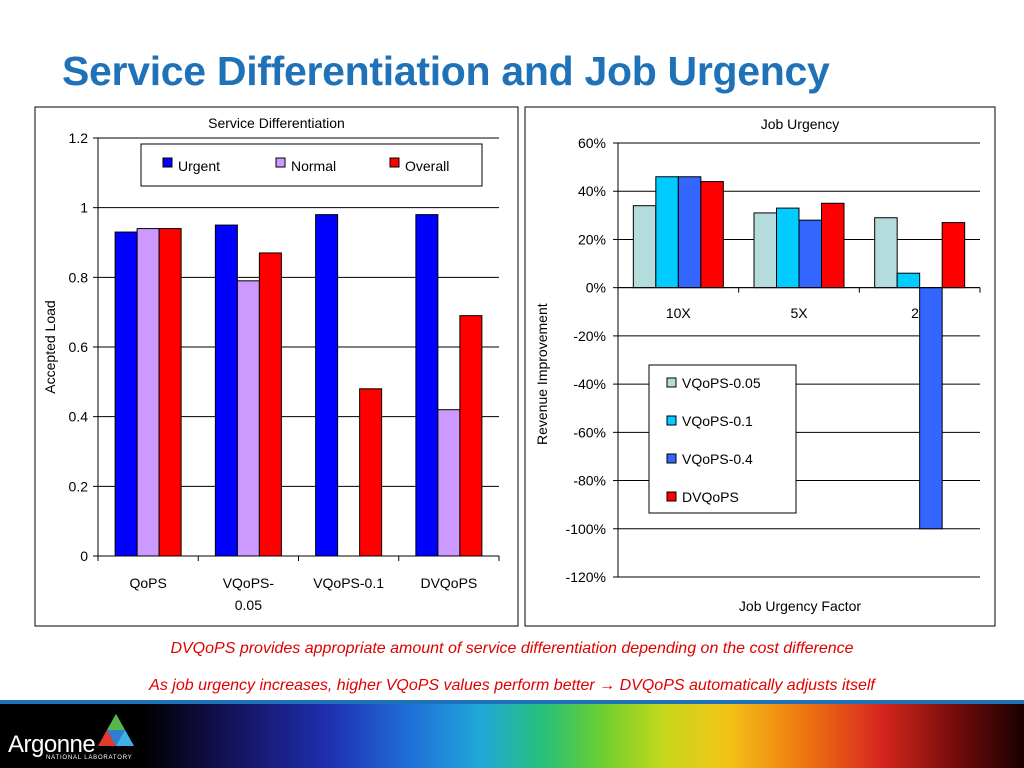 The width and height of the screenshot is (1024, 768). Describe the element at coordinates (722, 439) in the screenshot. I see `legend-box-job-urgency` at that location.